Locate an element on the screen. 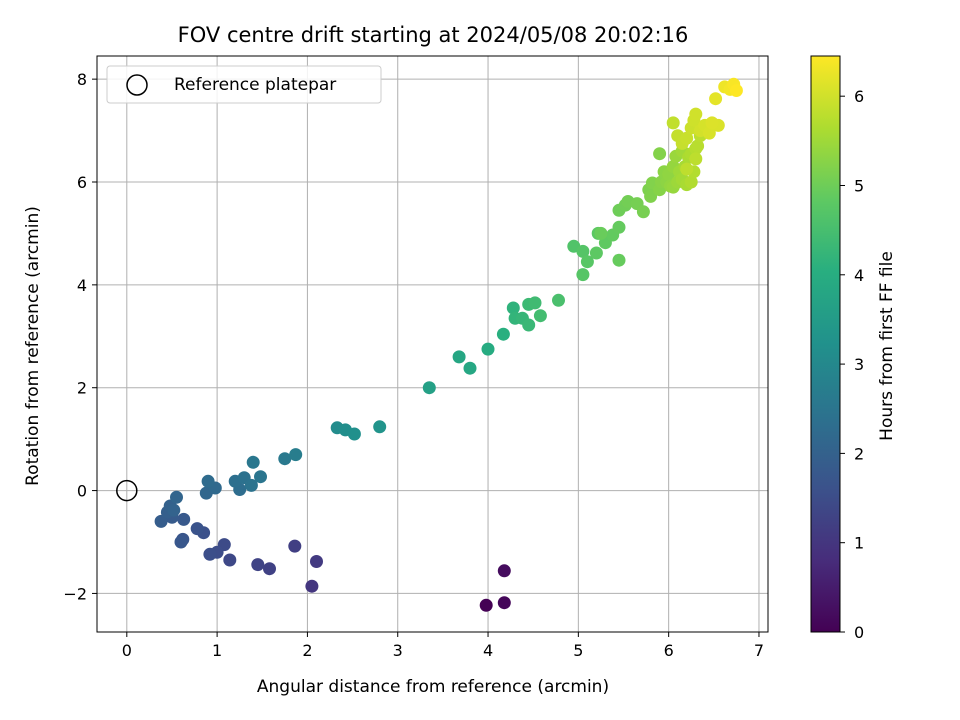 The height and width of the screenshot is (720, 960). x-tick-label: 3 is located at coordinates (398, 650).